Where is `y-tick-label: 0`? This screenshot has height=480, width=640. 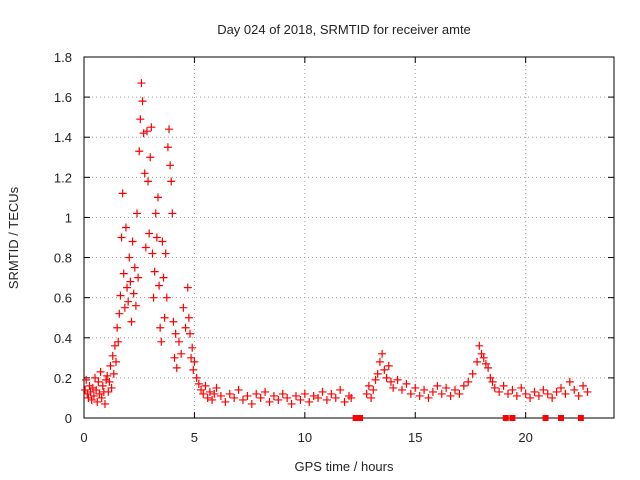
y-tick-label: 0 is located at coordinates (68, 418).